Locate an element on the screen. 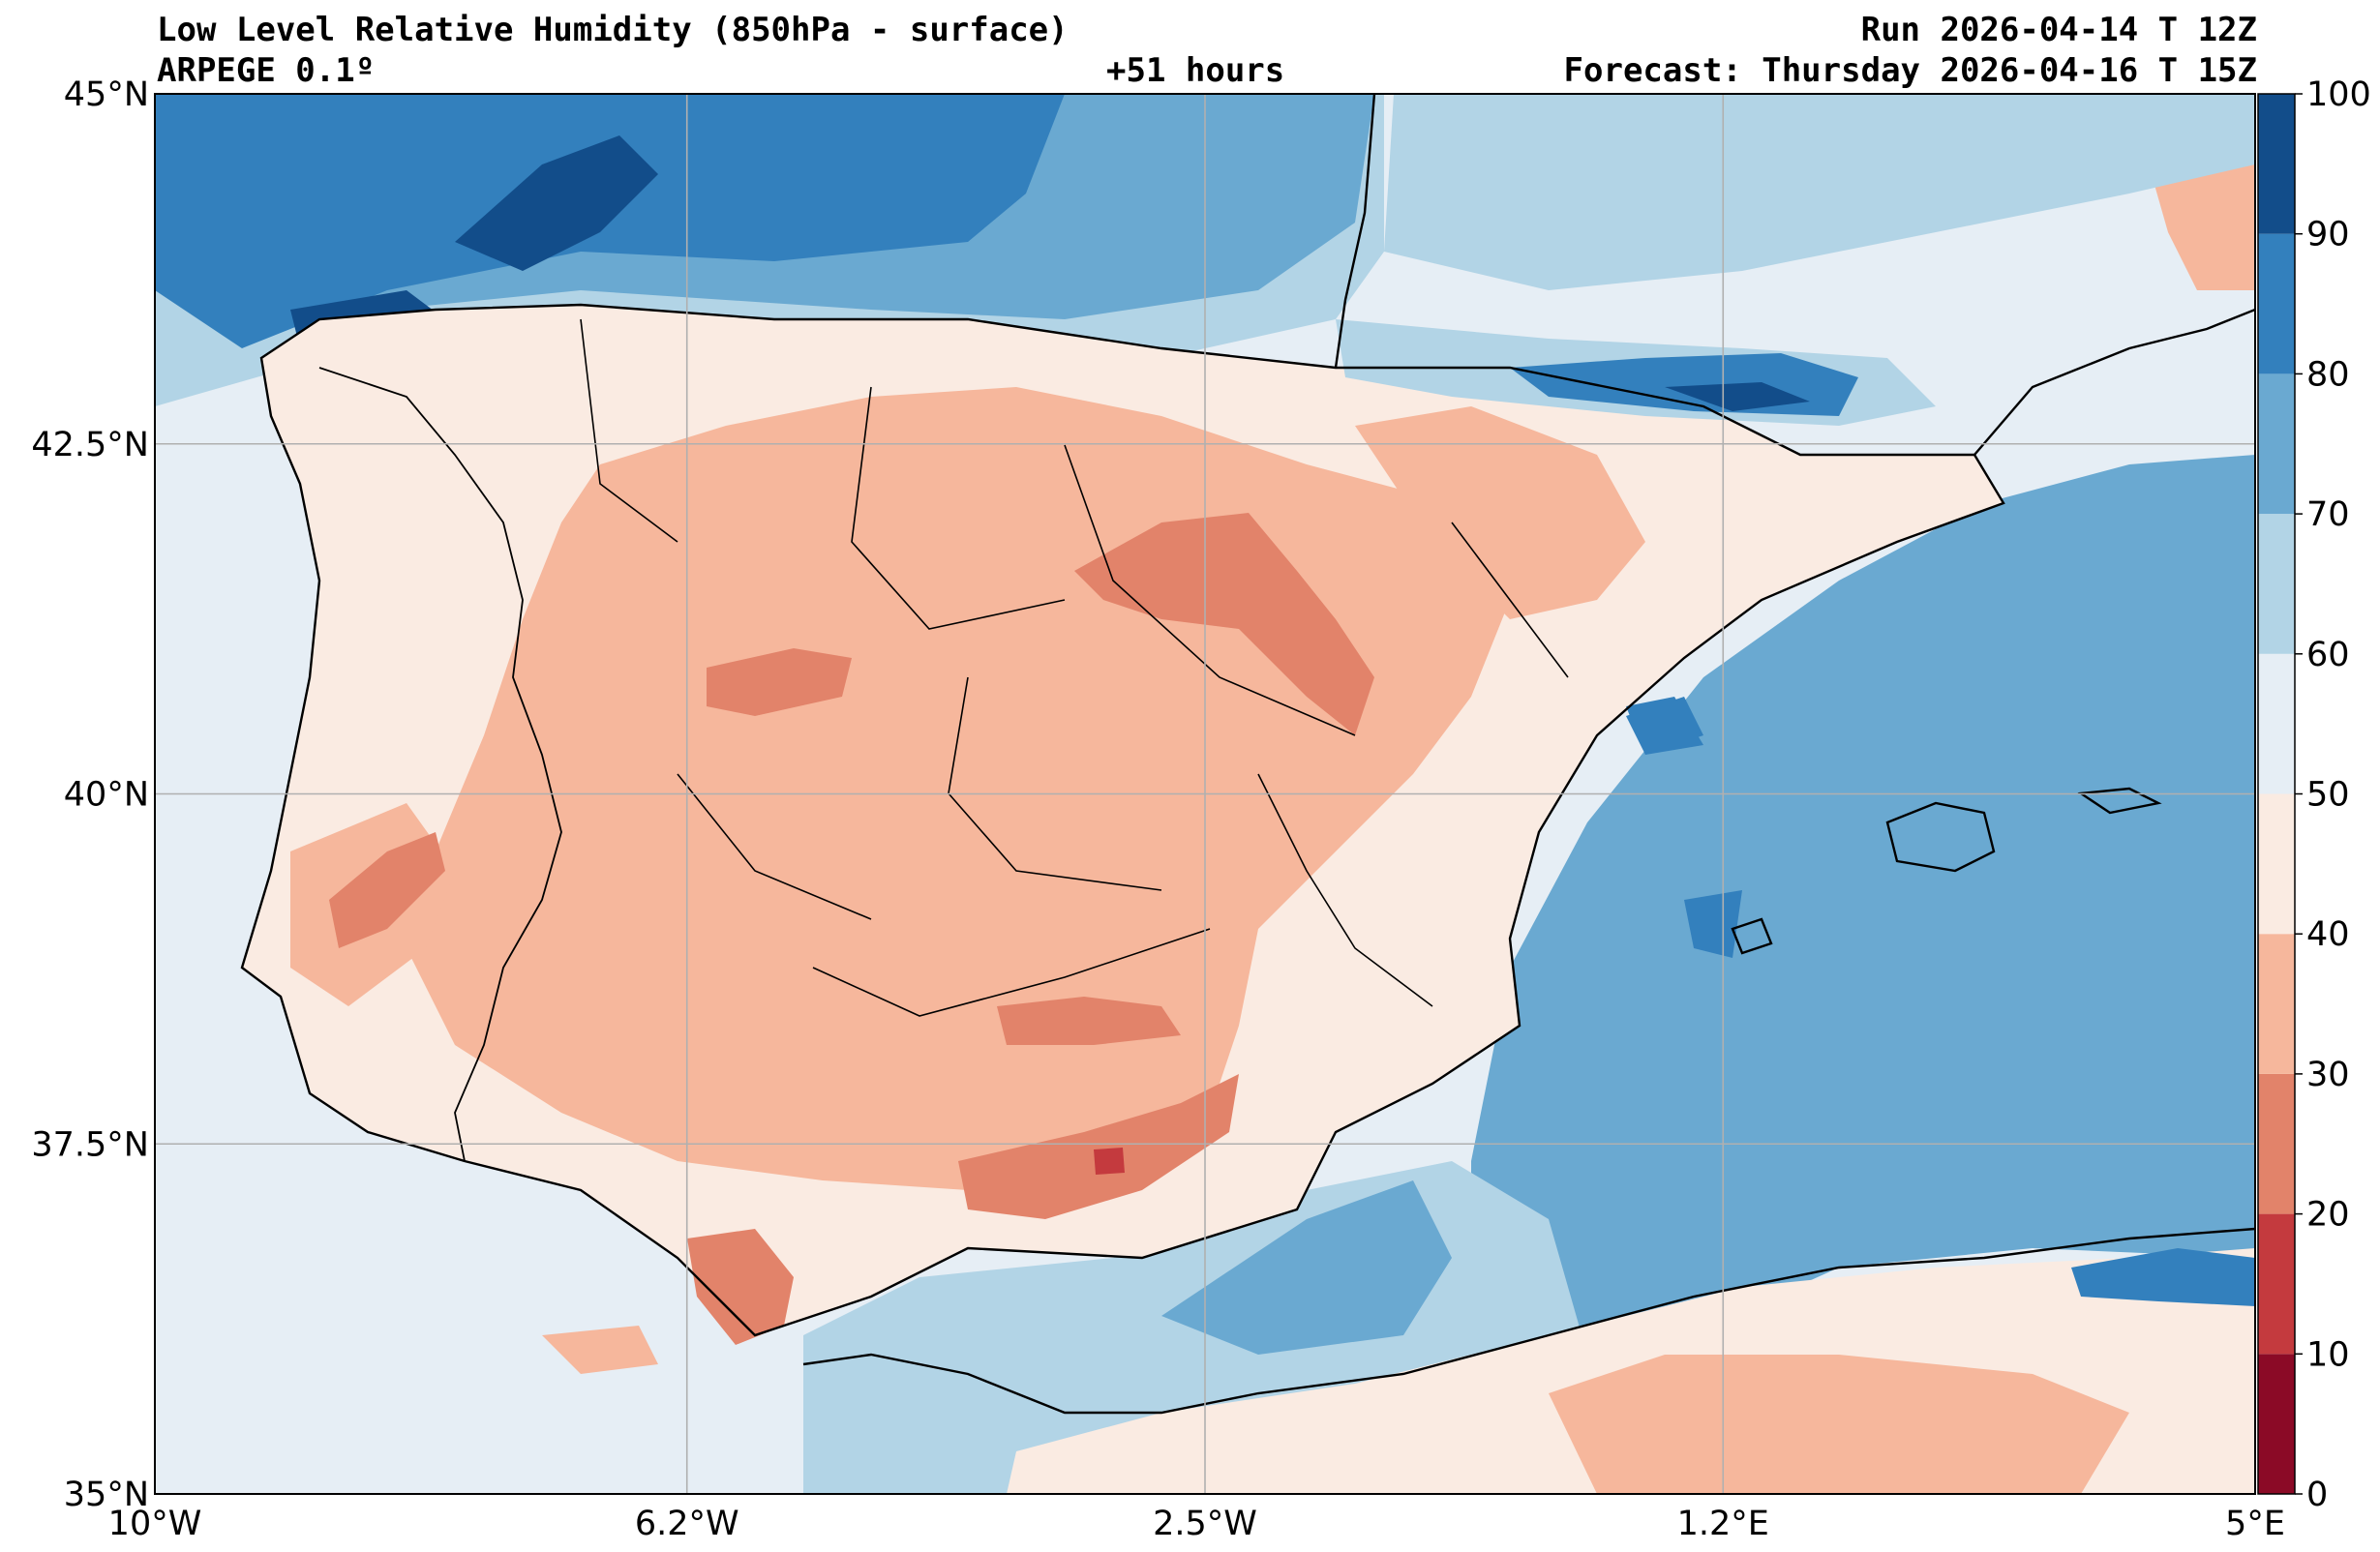 The width and height of the screenshot is (2380, 1552). biscay-saturated-zone is located at coordinates (556, 203).